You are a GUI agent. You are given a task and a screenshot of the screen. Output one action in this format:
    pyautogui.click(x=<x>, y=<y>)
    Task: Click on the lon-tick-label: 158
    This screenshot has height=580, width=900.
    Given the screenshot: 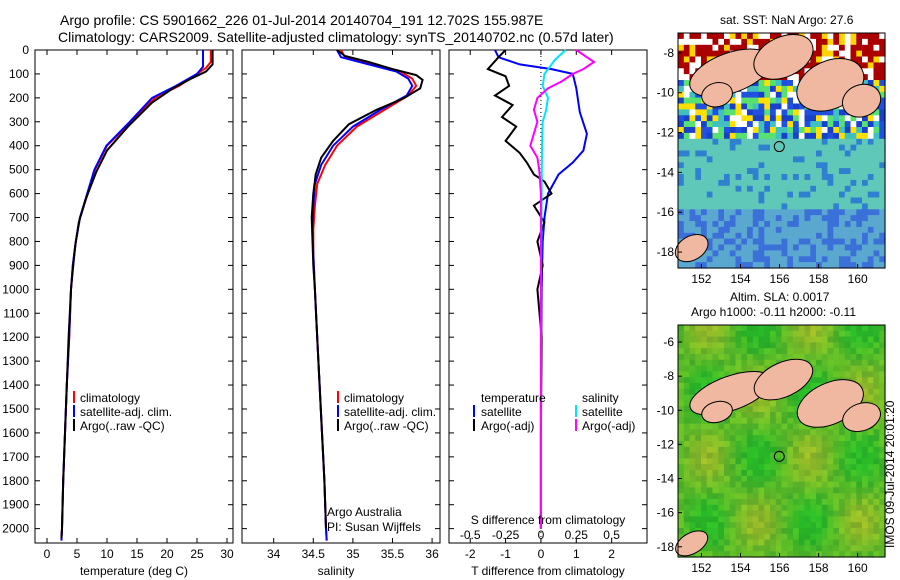 What is the action you would take?
    pyautogui.click(x=819, y=279)
    